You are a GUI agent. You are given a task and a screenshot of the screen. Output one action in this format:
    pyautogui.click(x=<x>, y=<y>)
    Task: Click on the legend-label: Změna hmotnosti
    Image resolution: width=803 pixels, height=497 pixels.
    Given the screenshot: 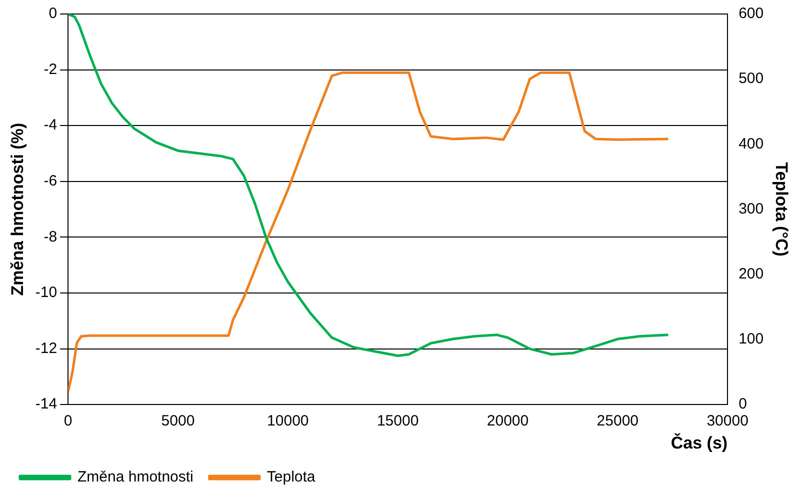 What is the action you would take?
    pyautogui.click(x=136, y=477)
    